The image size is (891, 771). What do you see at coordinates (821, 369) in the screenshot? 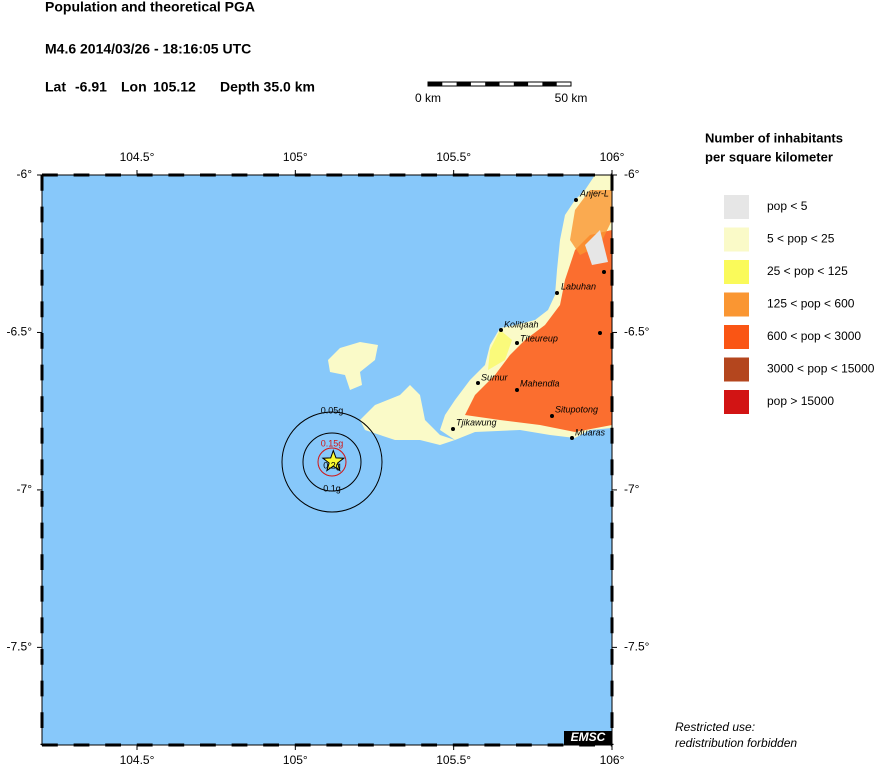
I see `legend-label: 3000 < pop < 15000` at bounding box center [821, 369].